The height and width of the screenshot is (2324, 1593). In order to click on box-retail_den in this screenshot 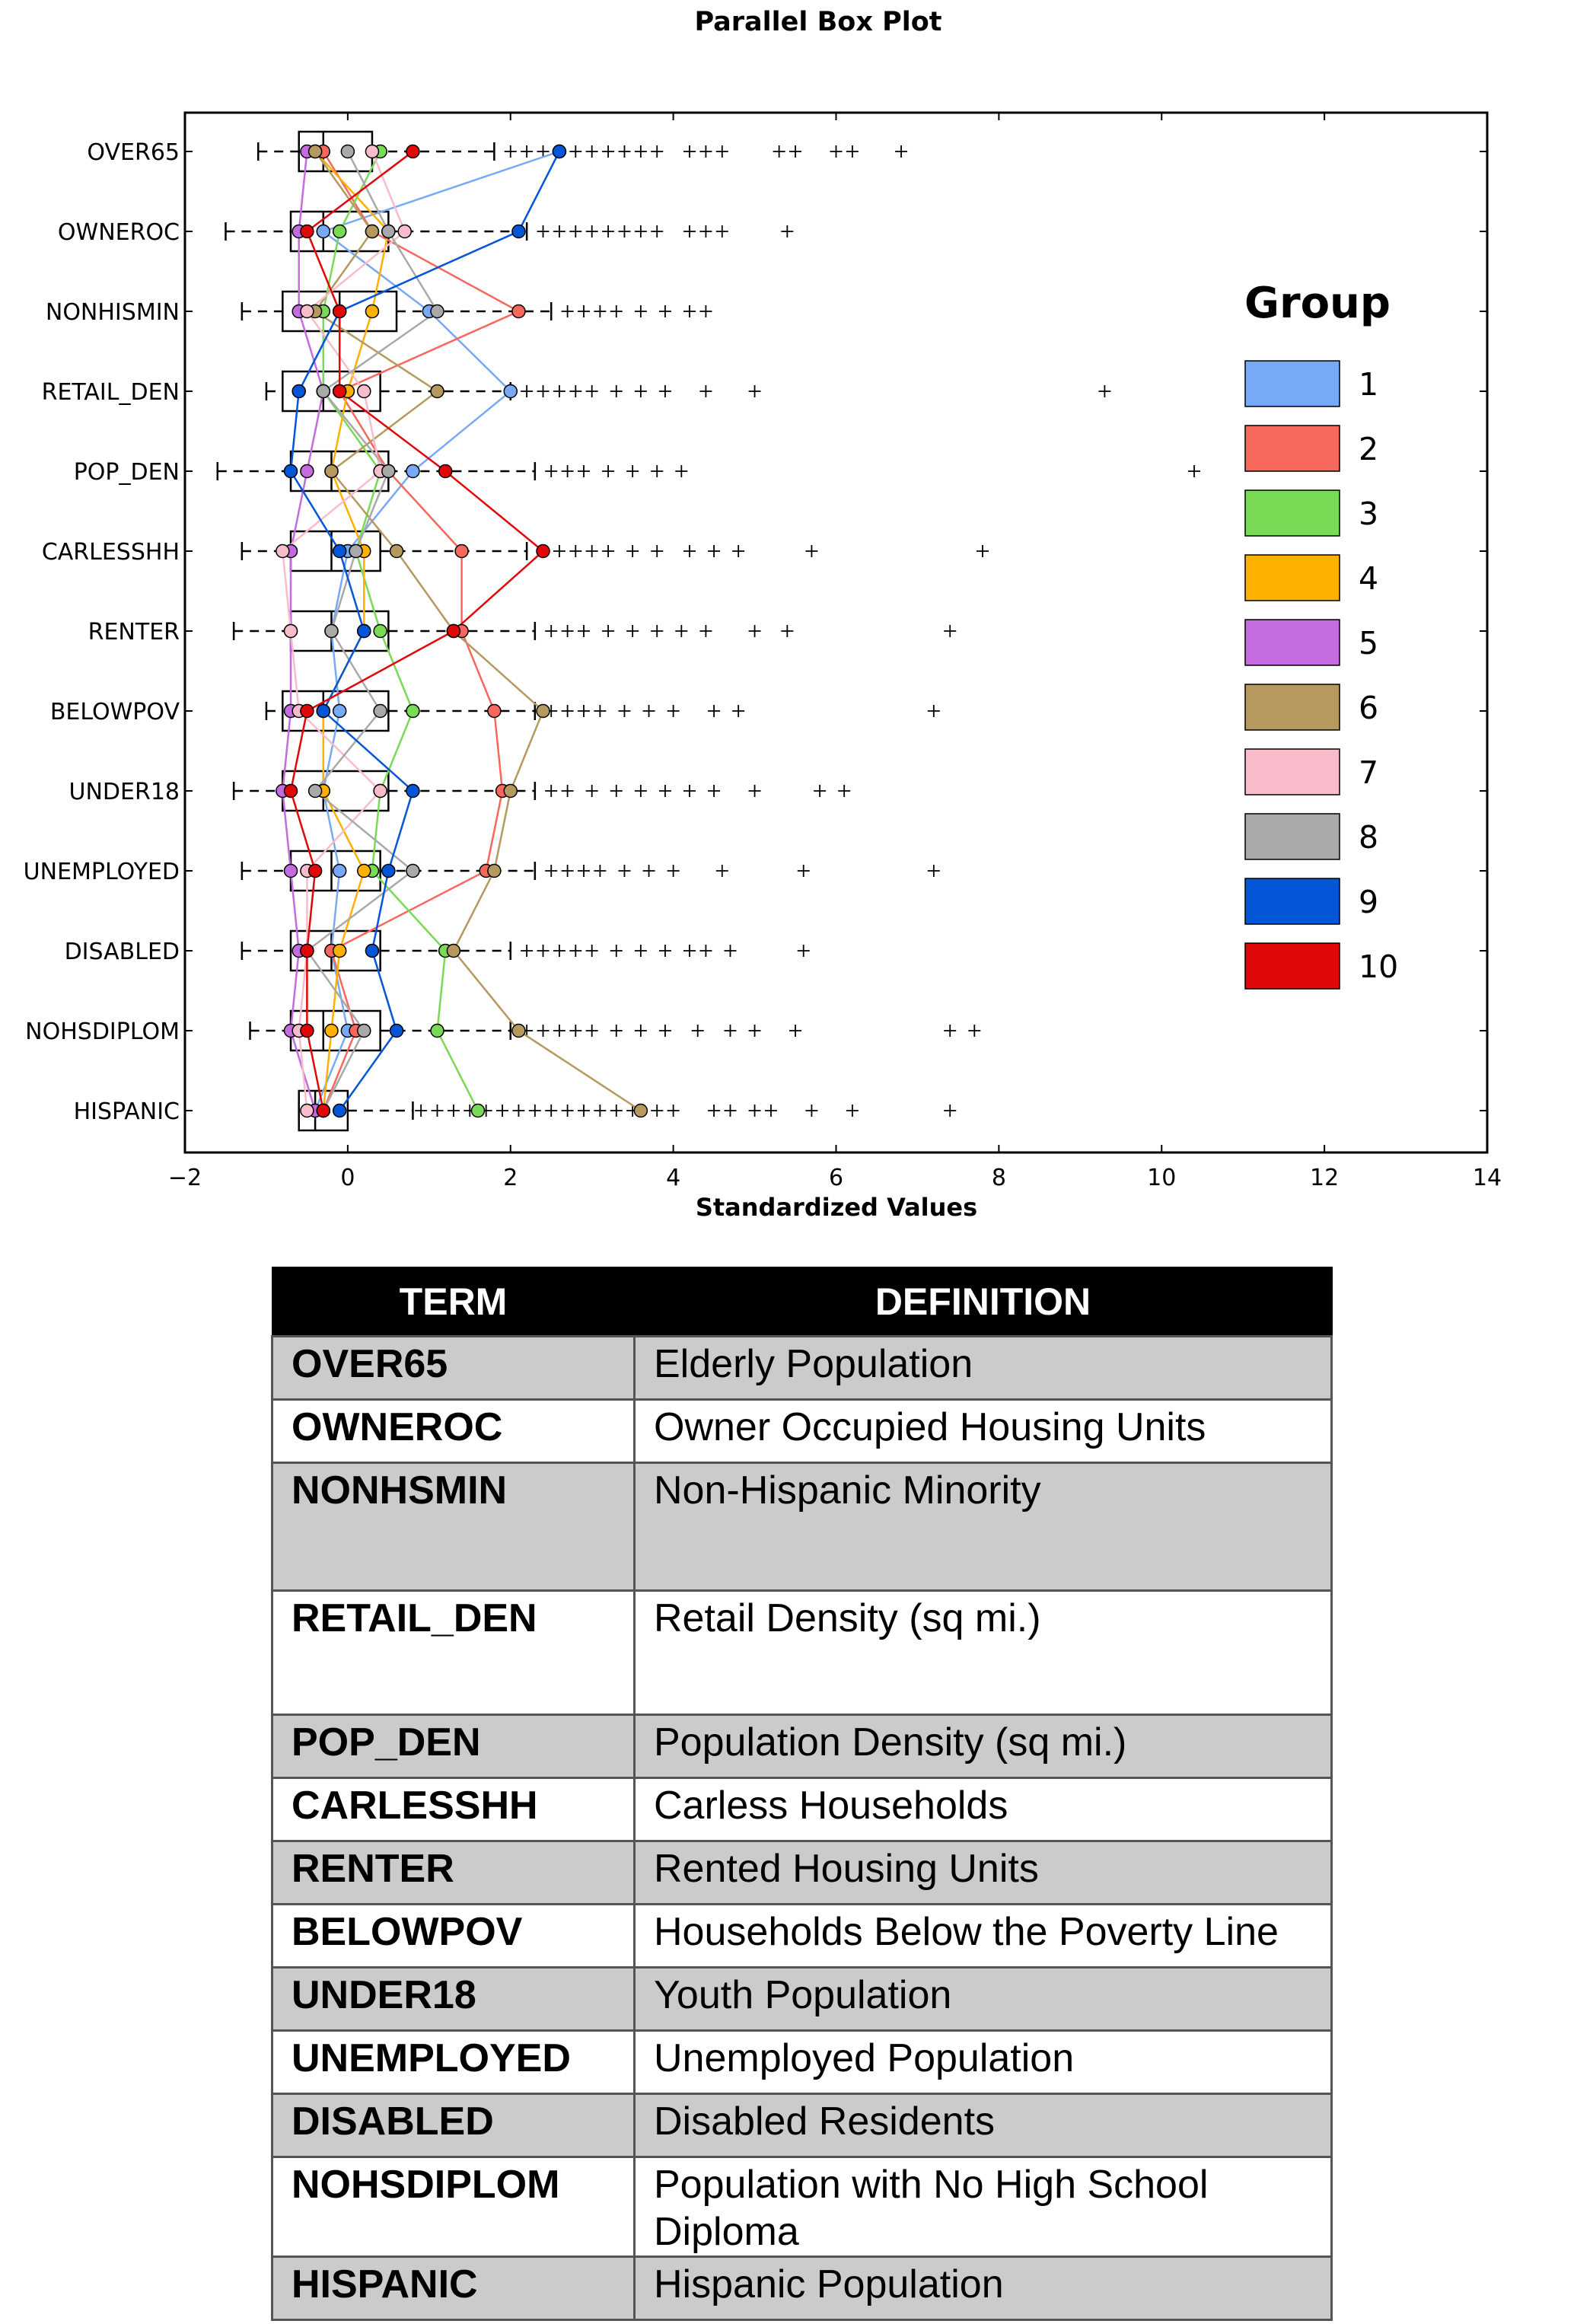, I will do `click(688, 391)`.